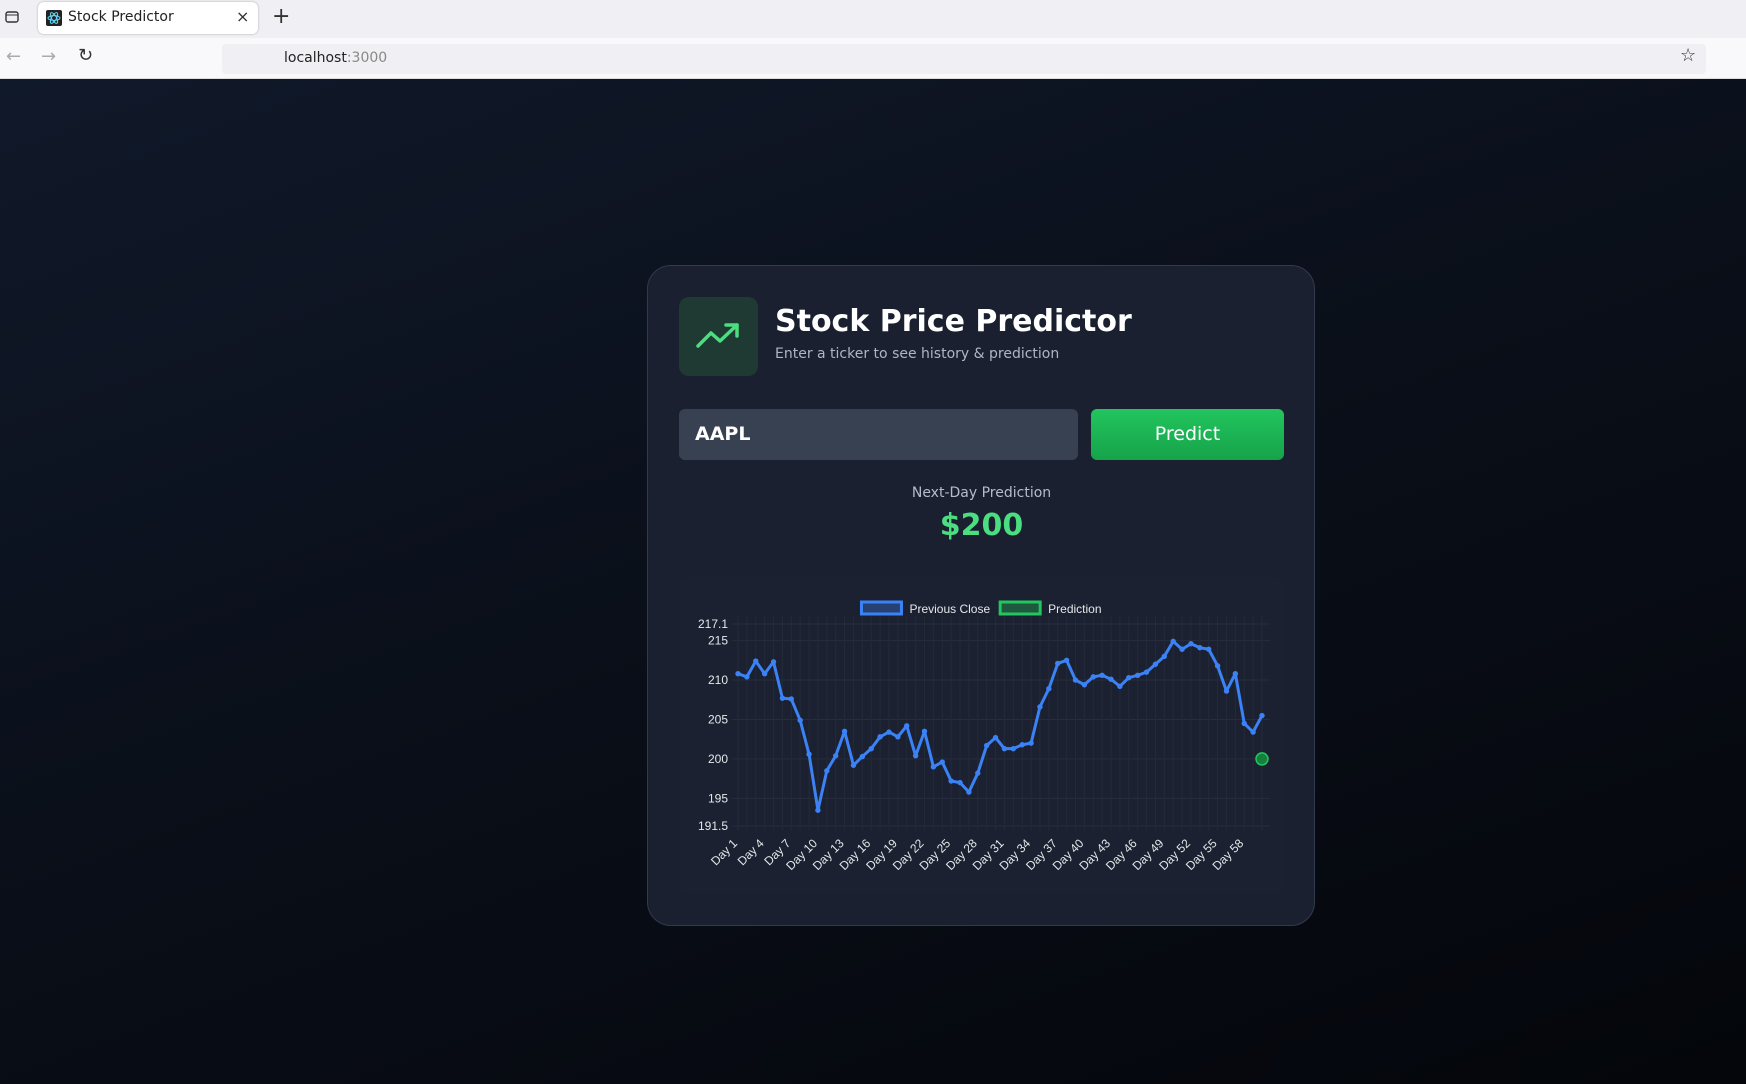 The image size is (1746, 1084). What do you see at coordinates (981, 525) in the screenshot?
I see `prediction-value: $200` at bounding box center [981, 525].